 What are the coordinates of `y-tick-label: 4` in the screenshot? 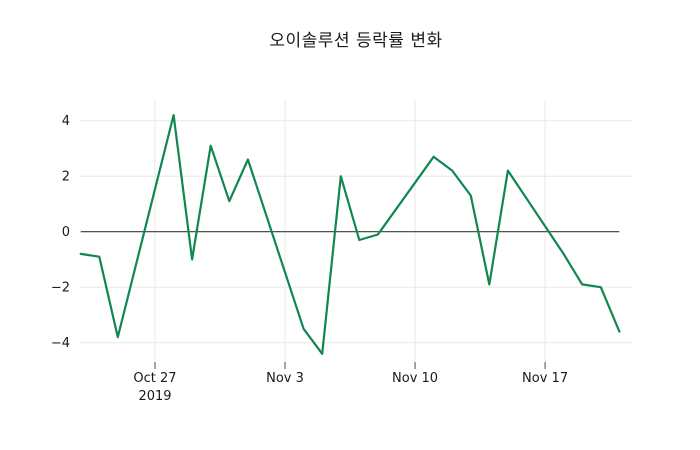 It's located at (66, 121).